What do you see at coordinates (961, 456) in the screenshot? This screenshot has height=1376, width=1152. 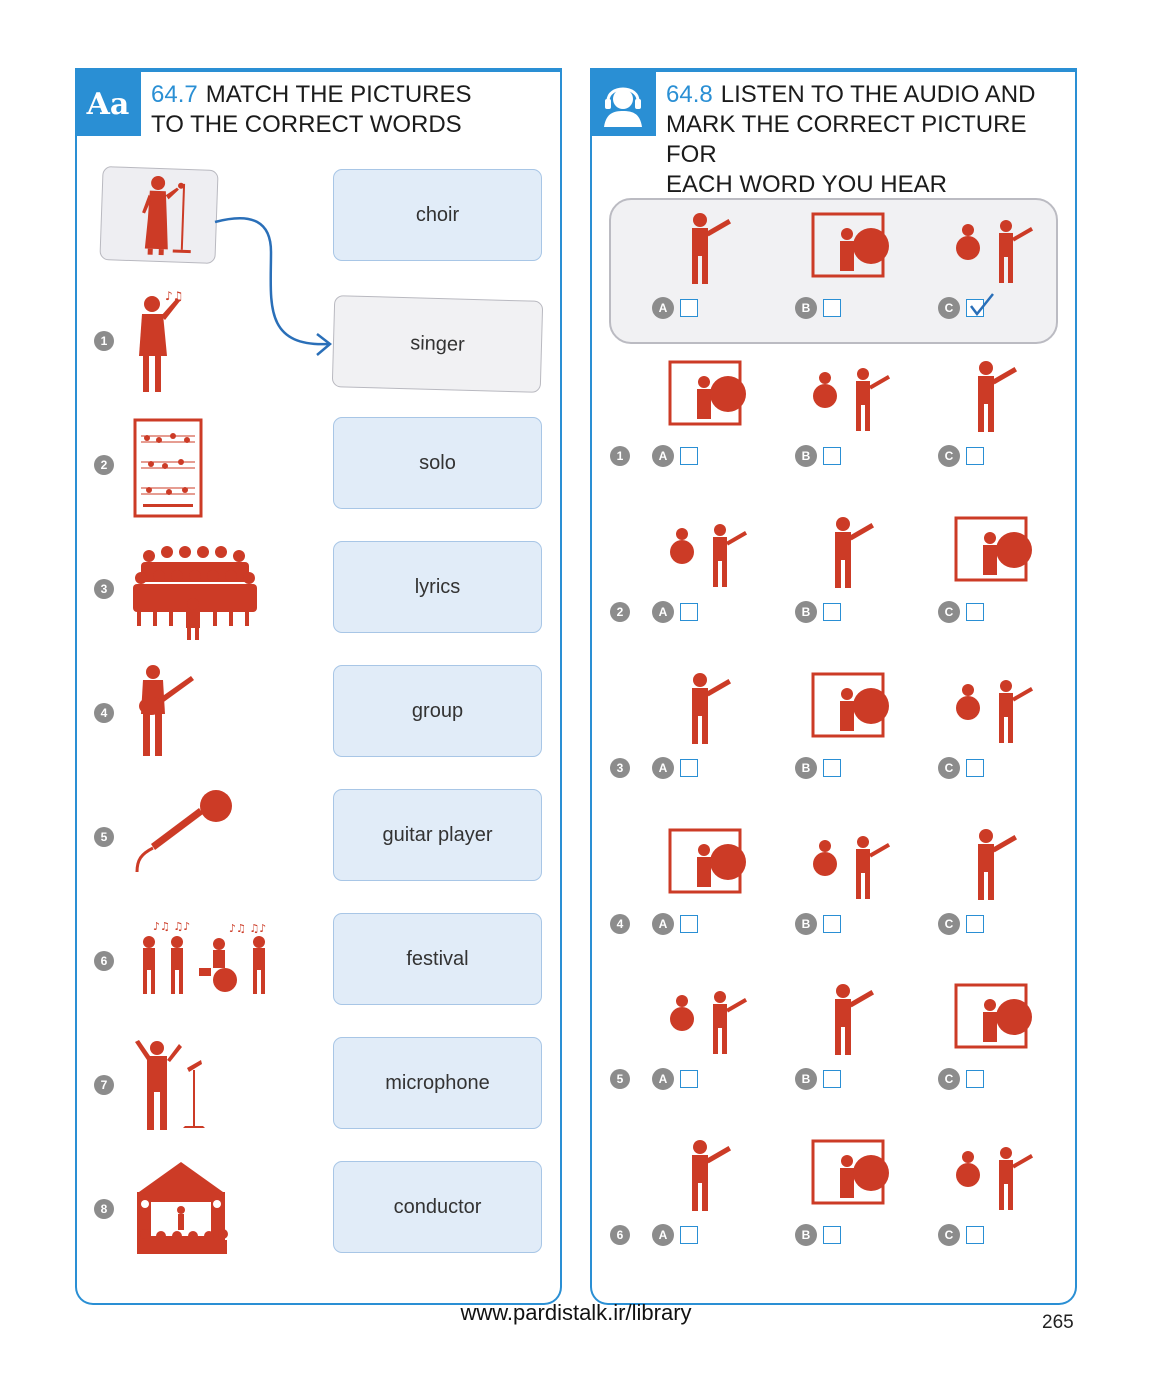 I see `row-1-option-c: C` at bounding box center [961, 456].